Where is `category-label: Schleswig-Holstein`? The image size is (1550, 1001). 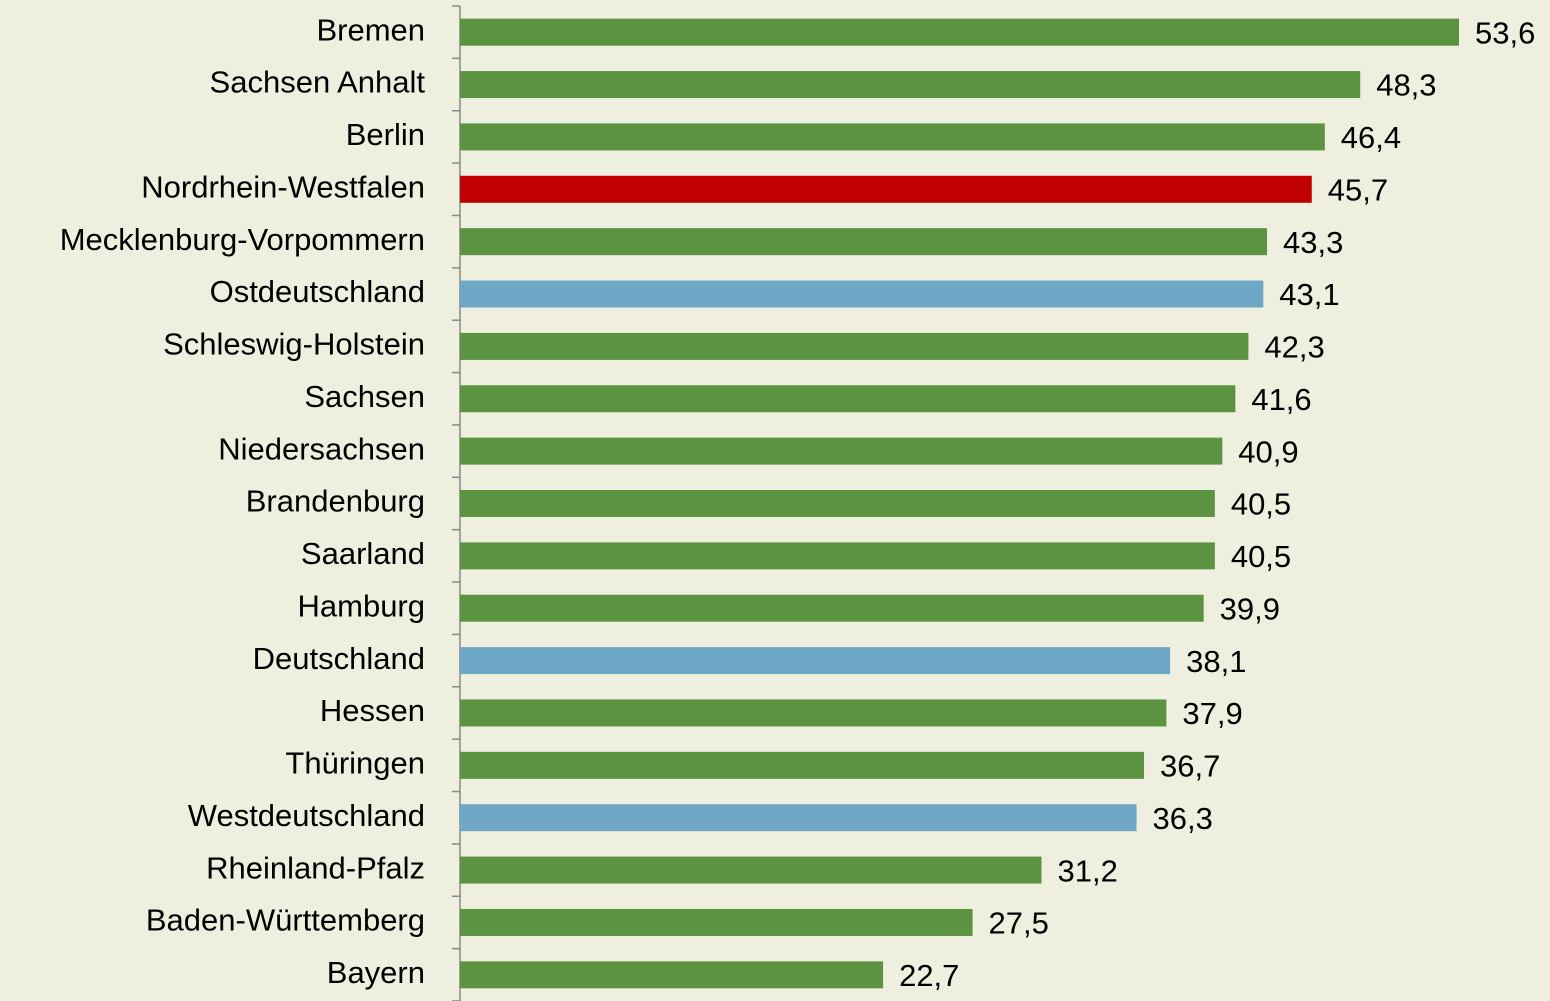
category-label: Schleswig-Holstein is located at coordinates (294, 344).